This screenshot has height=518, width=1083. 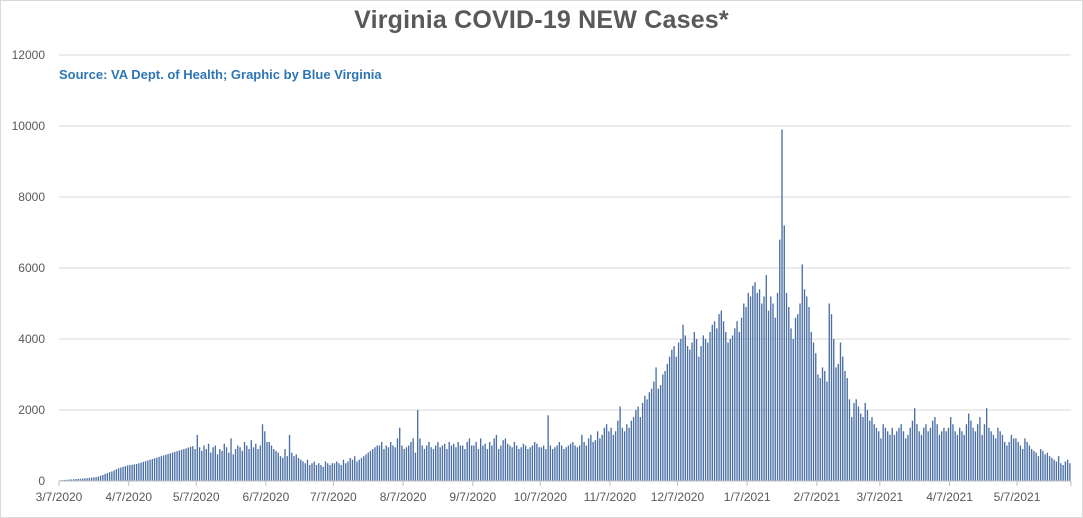 What do you see at coordinates (196, 497) in the screenshot?
I see `x-tick-label: 5/7/2020` at bounding box center [196, 497].